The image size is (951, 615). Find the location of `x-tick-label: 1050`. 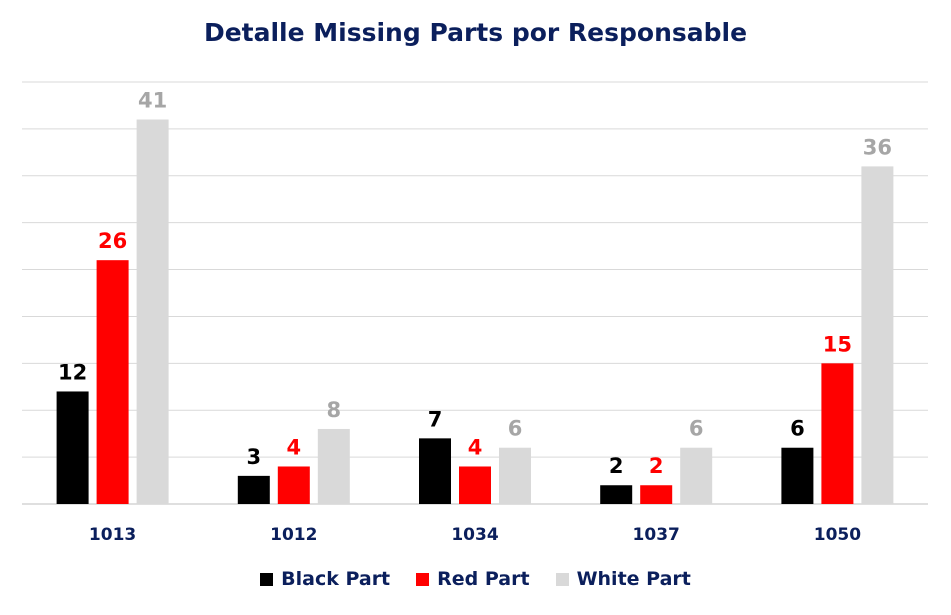

x-tick-label: 1050 is located at coordinates (837, 535).